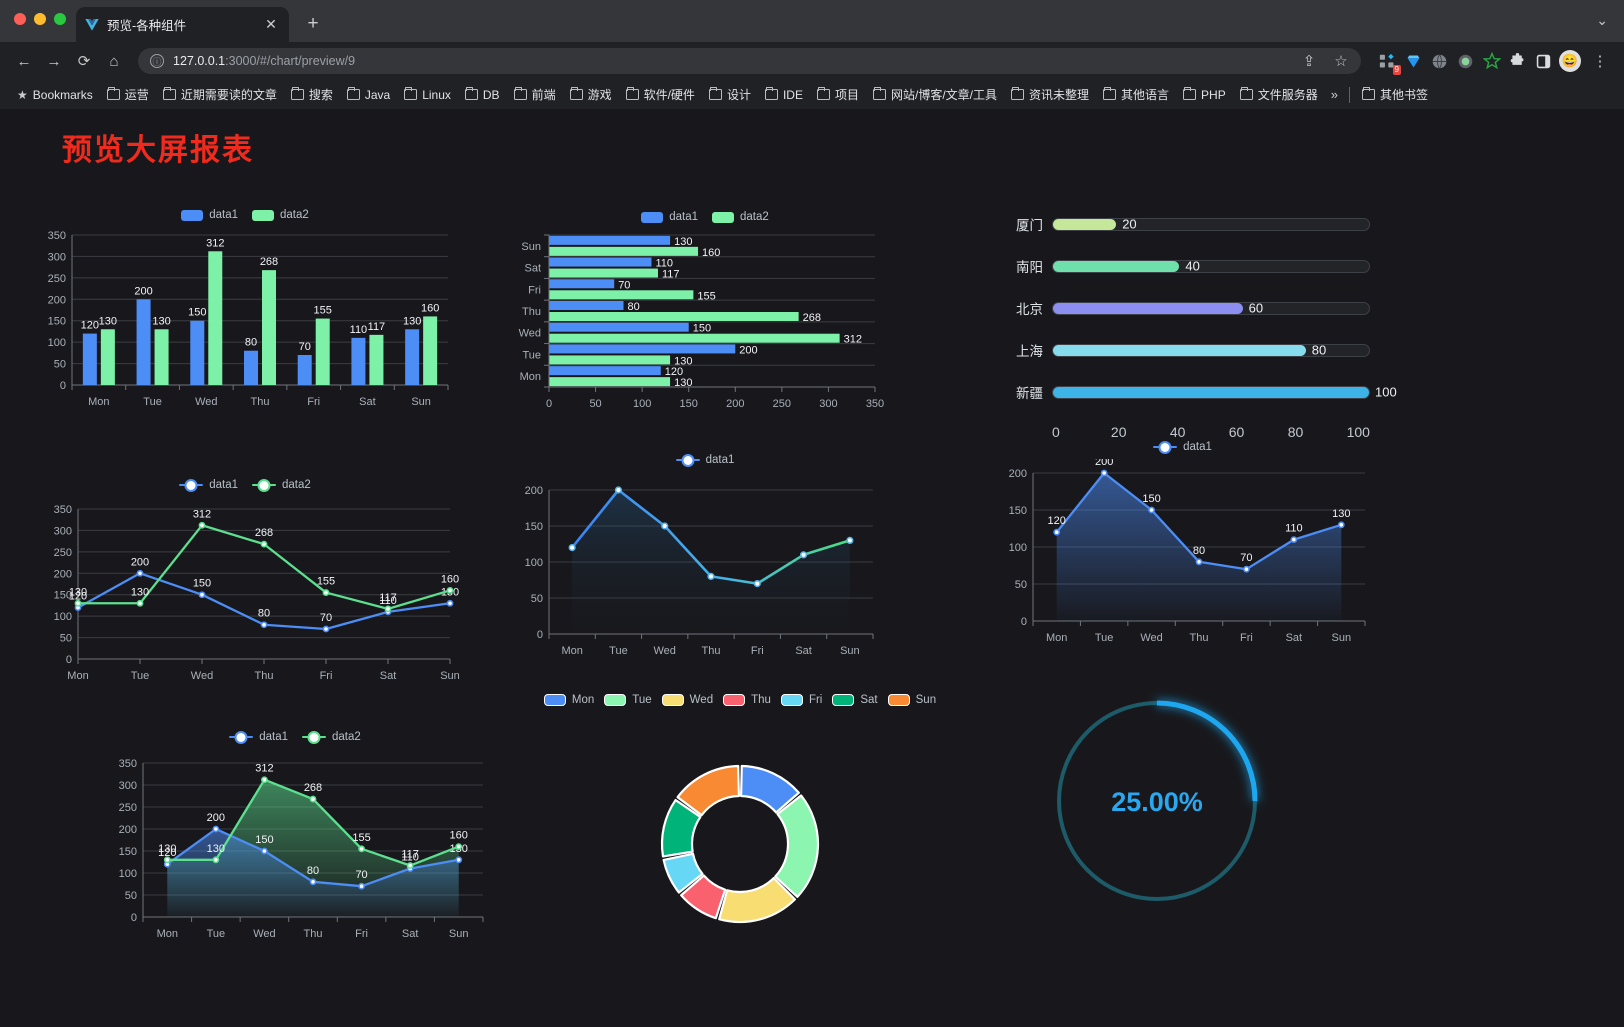 Image resolution: width=1624 pixels, height=1027 pixels. Describe the element at coordinates (1517, 61) in the screenshot. I see `puzzle-icon` at that location.